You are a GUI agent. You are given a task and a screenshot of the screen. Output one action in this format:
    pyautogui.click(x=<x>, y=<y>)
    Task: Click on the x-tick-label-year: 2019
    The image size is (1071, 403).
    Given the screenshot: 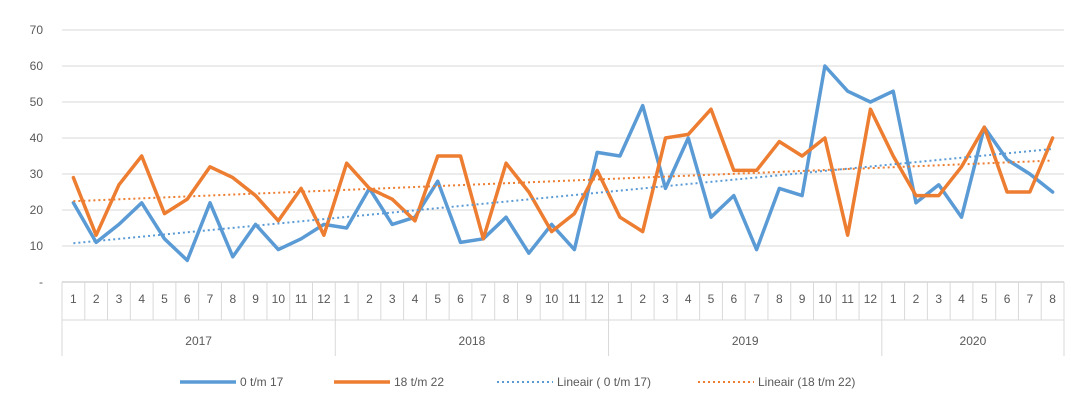 What is the action you would take?
    pyautogui.click(x=745, y=341)
    